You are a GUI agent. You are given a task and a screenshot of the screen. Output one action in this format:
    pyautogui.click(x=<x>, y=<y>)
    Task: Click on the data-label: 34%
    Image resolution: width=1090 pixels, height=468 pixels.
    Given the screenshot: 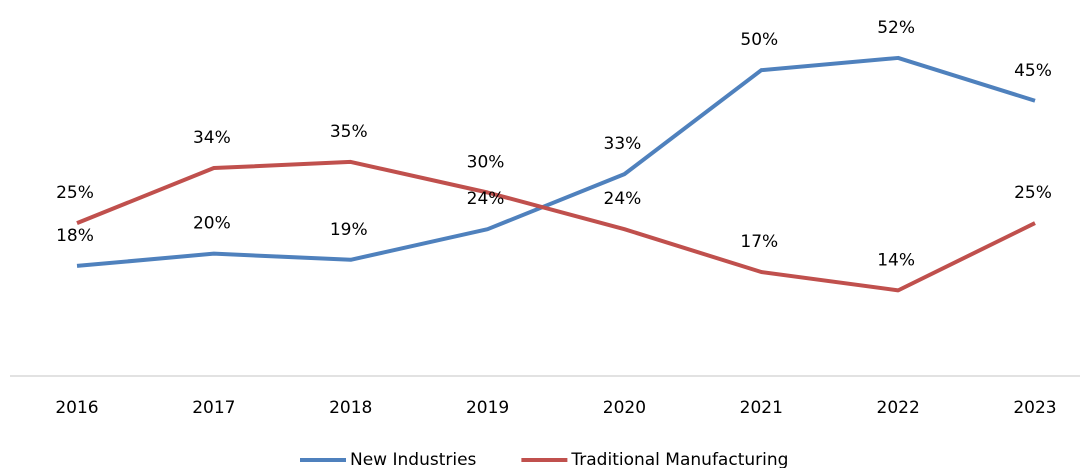 What is the action you would take?
    pyautogui.click(x=212, y=138)
    